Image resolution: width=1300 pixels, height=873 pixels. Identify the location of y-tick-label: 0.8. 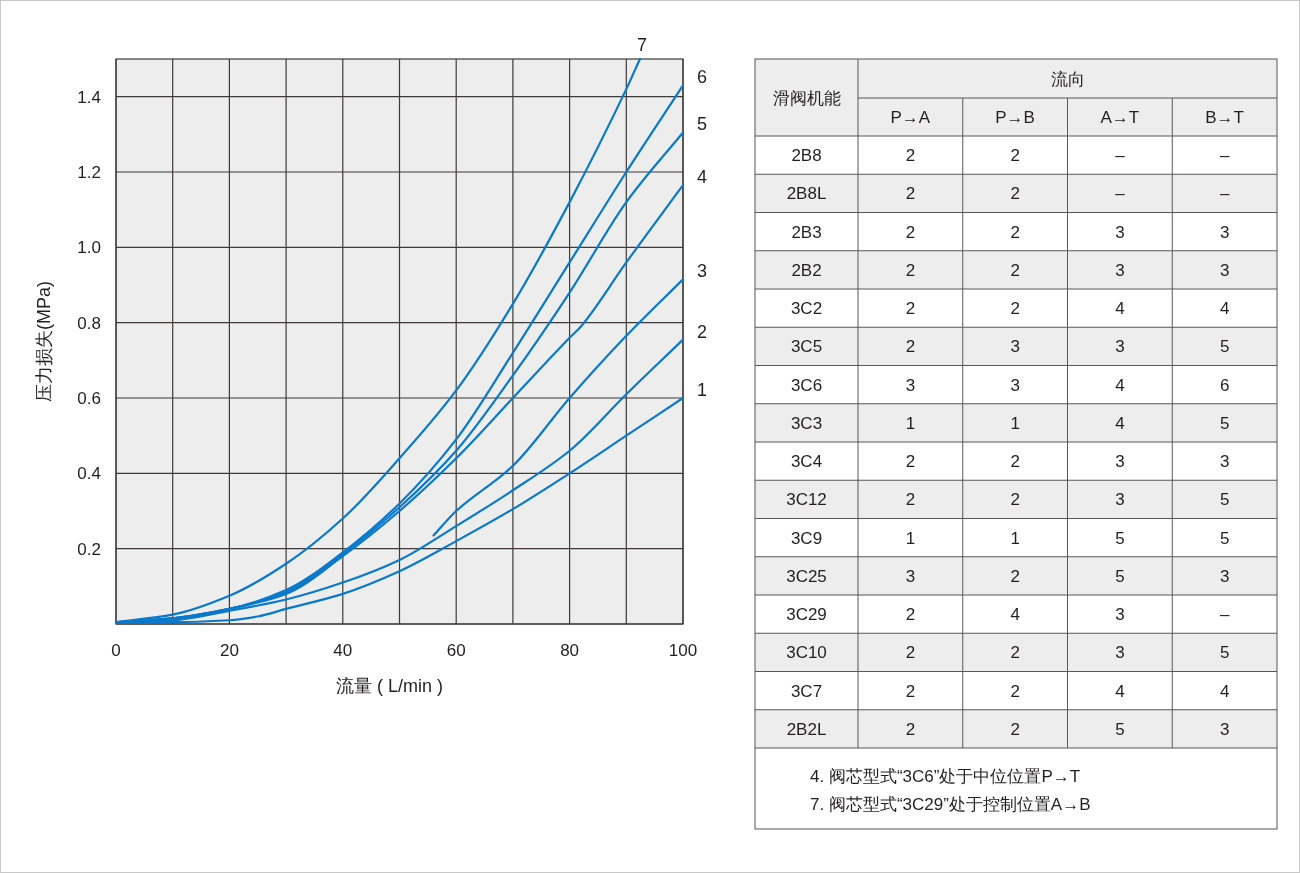
(89, 323).